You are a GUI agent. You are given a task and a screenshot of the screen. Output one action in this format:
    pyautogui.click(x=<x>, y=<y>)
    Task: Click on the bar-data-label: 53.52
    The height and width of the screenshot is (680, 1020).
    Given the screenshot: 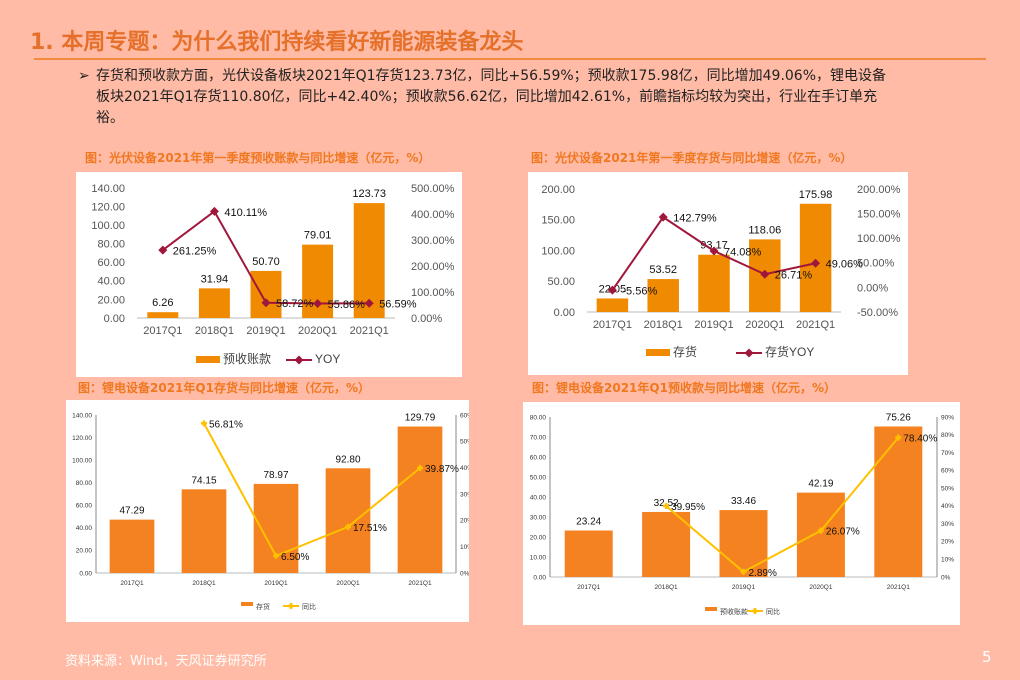 What is the action you would take?
    pyautogui.click(x=663, y=270)
    